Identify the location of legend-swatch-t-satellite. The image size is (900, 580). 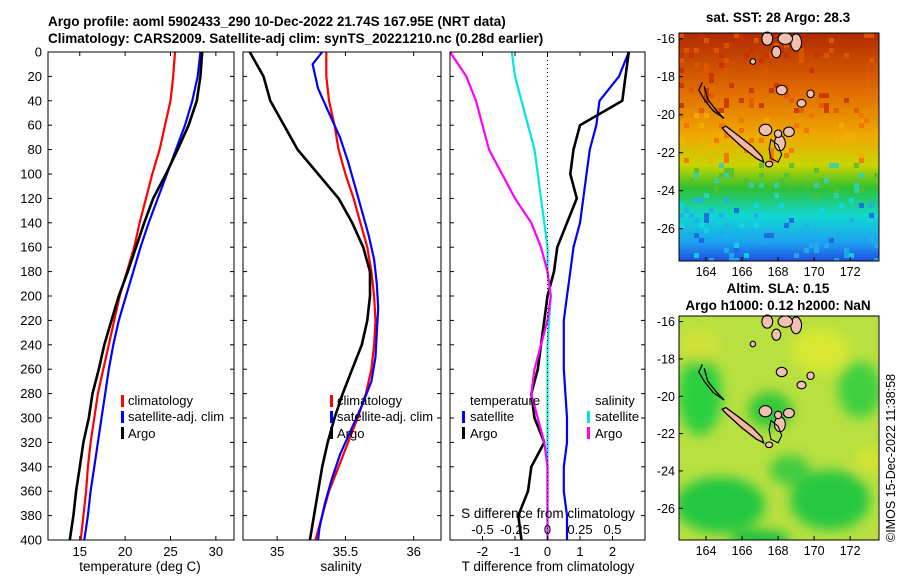
(463, 417).